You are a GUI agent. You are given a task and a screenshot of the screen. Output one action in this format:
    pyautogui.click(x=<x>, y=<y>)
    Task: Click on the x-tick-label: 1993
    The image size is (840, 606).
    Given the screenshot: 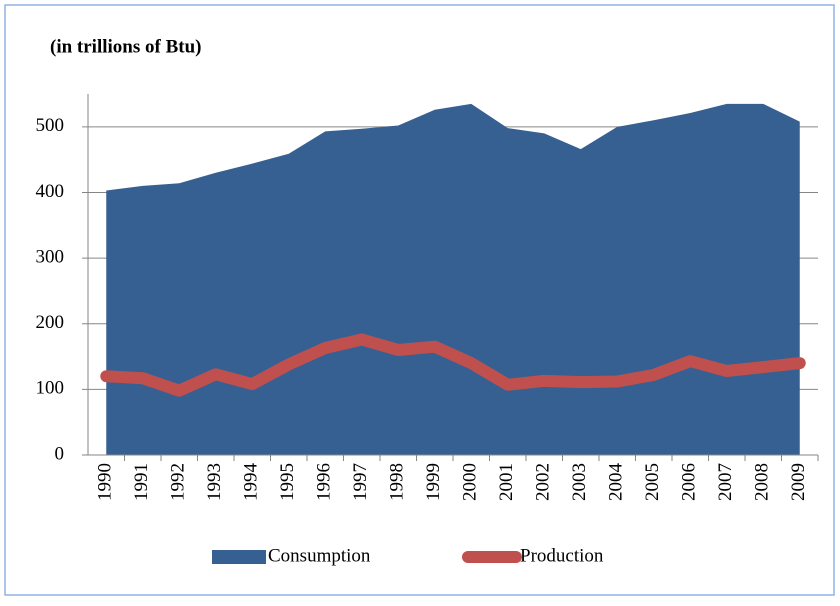 What is the action you would take?
    pyautogui.click(x=214, y=482)
    